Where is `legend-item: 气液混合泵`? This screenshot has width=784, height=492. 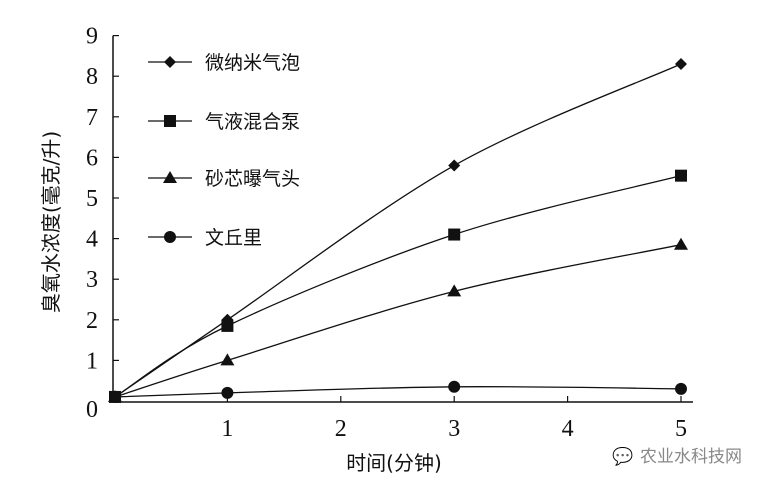
legend-item: 气液混合泵 is located at coordinates (224, 122).